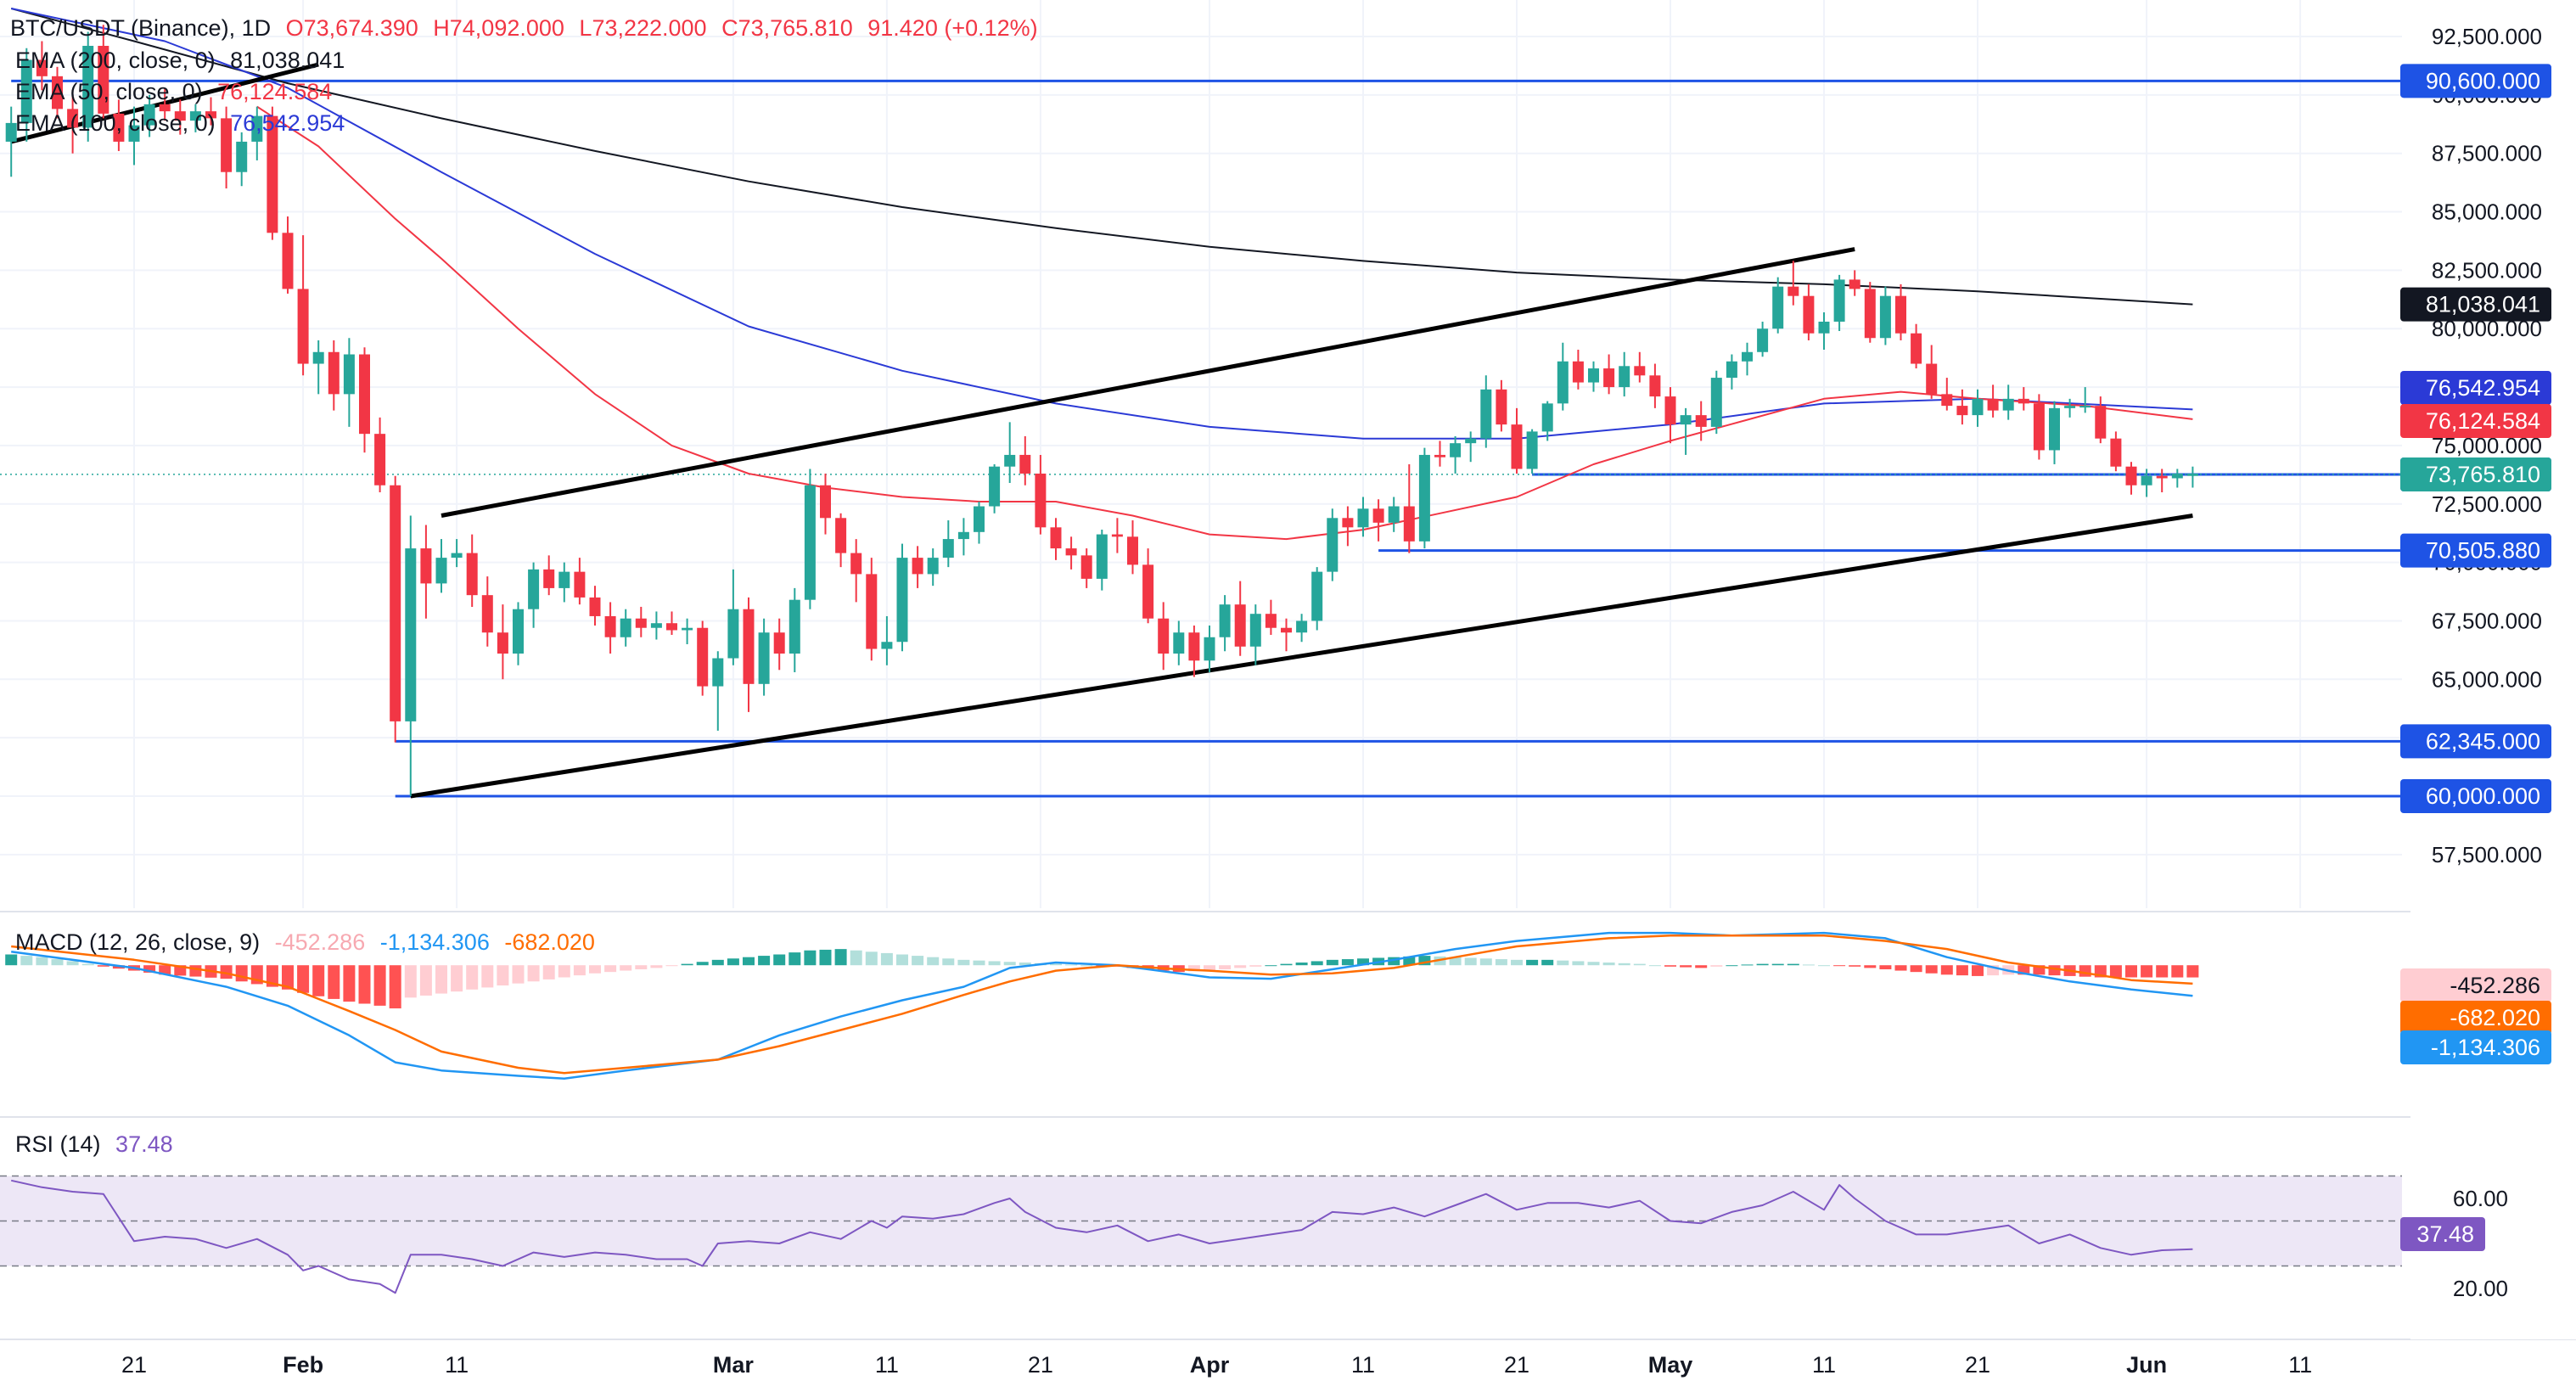 The width and height of the screenshot is (2576, 1392). What do you see at coordinates (320, 942) in the screenshot?
I see `macd-hist-value: -452.286` at bounding box center [320, 942].